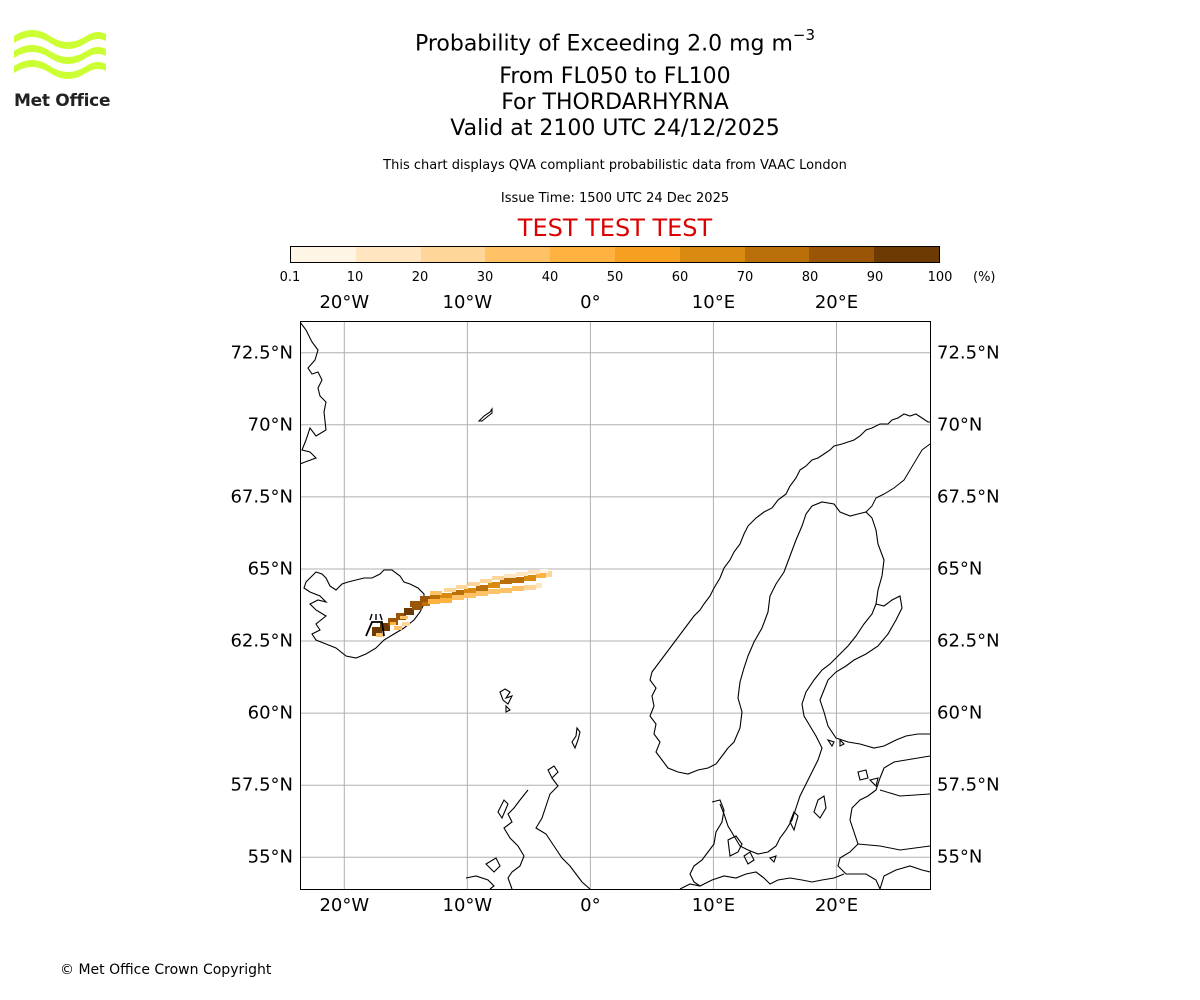  Describe the element at coordinates (270, 713) in the screenshot. I see `lat-tick-label: 60°N` at that location.